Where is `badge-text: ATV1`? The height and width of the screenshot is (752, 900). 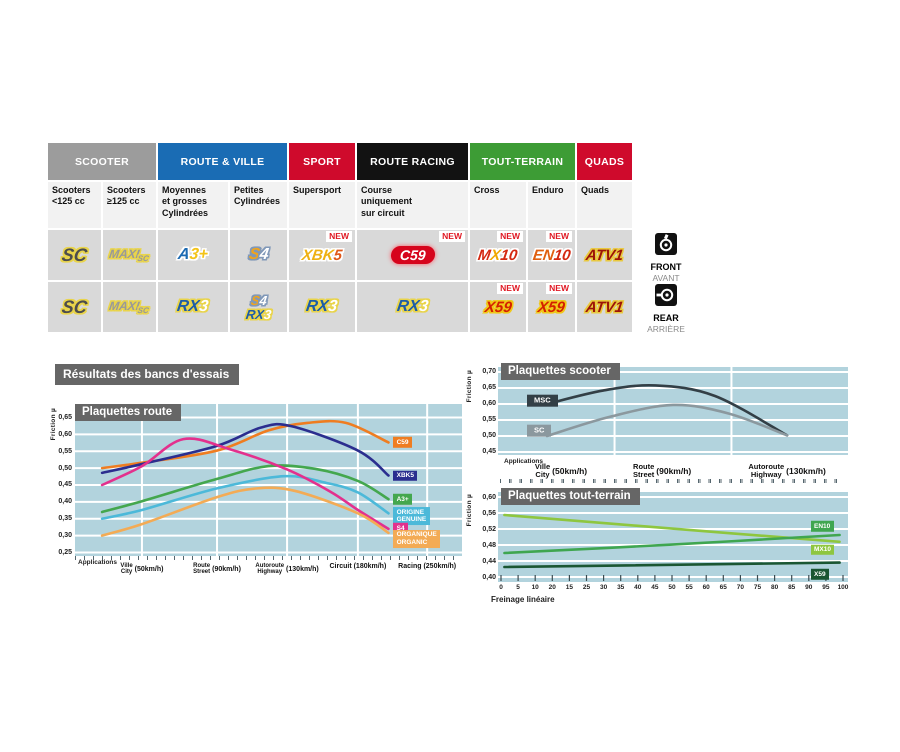
badge-text: ATV1 is located at coordinates (604, 307).